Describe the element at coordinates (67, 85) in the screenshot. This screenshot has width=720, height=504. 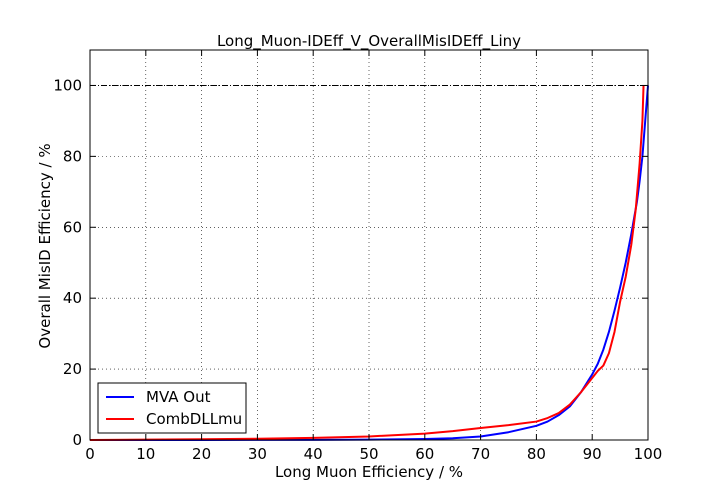
I see `y-tick-label: 100` at that location.